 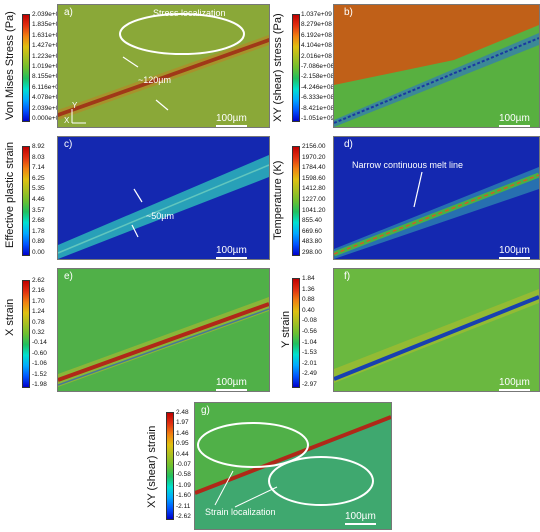 I want to click on panel-e-tick: 1.70, so click(x=38, y=301).